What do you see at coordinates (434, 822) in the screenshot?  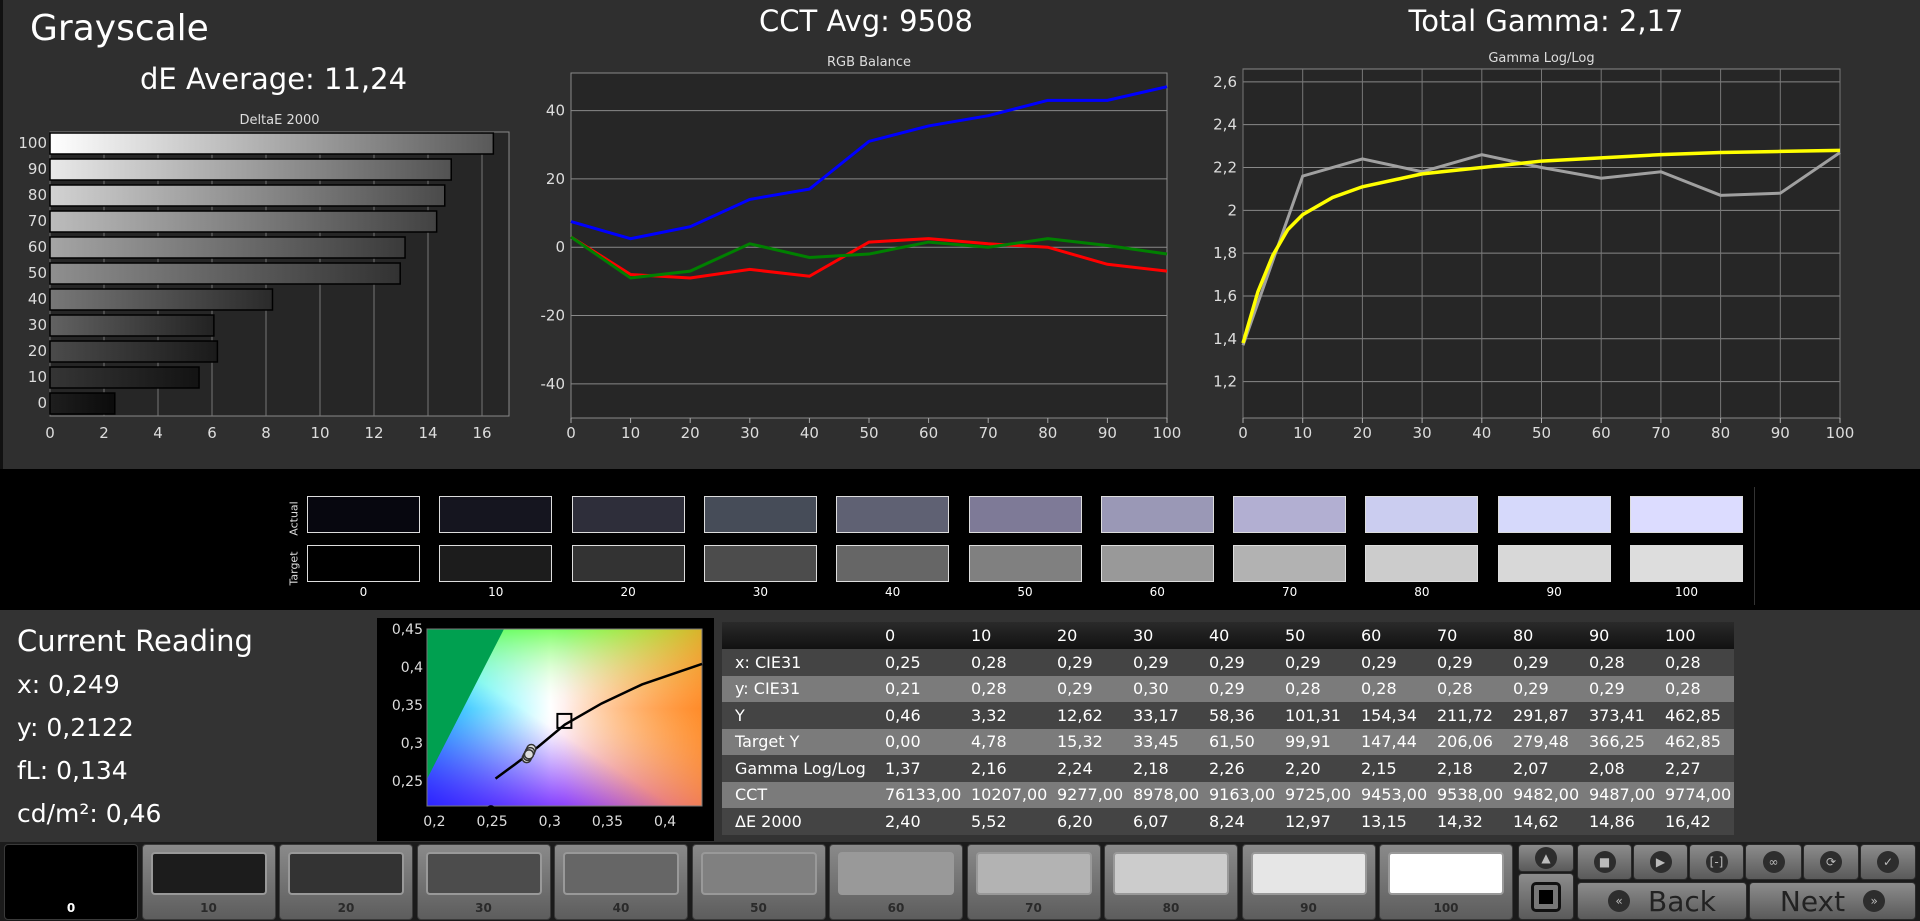 I see `cie-x-tick: 0,2` at bounding box center [434, 822].